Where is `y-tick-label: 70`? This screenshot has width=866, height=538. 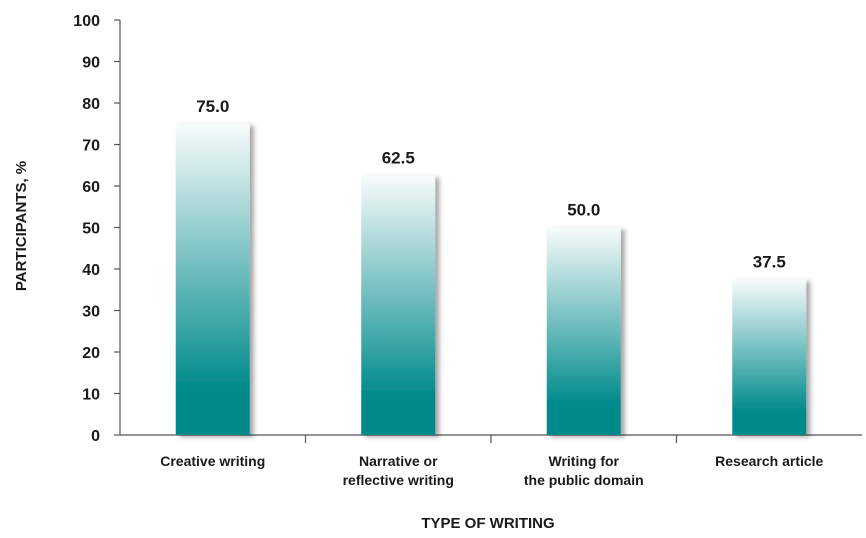
y-tick-label: 70 is located at coordinates (91, 146).